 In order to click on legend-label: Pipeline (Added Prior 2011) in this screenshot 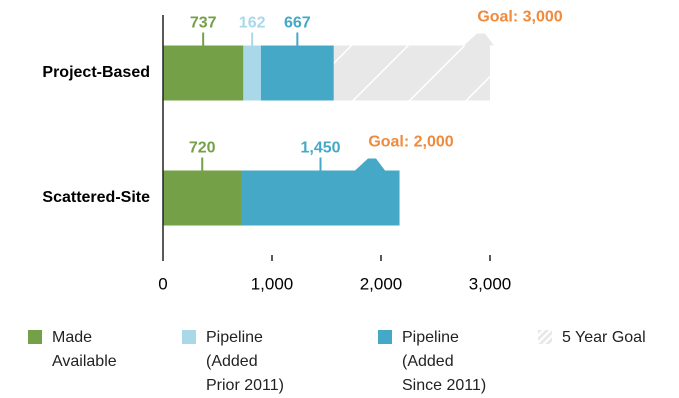, I will do `click(245, 361)`.